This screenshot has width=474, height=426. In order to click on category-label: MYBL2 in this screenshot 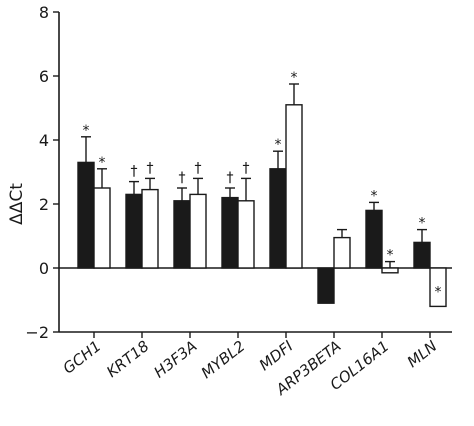, I will do `click(223, 359)`.